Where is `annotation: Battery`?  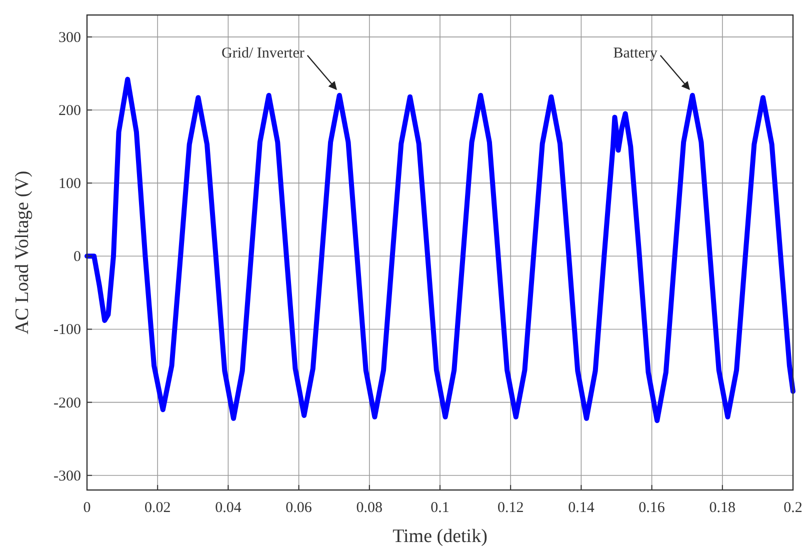 annotation: Battery is located at coordinates (635, 53).